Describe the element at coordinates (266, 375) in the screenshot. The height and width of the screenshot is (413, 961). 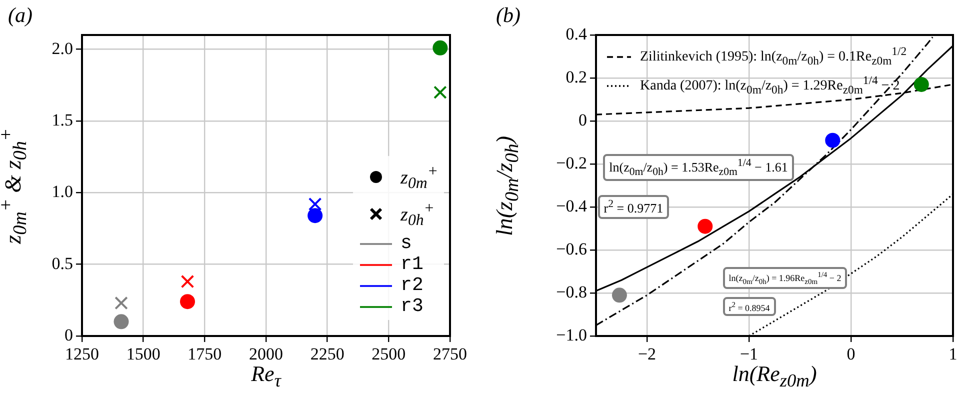
I see `x-axis-title: Re$_{τ}$` at that location.